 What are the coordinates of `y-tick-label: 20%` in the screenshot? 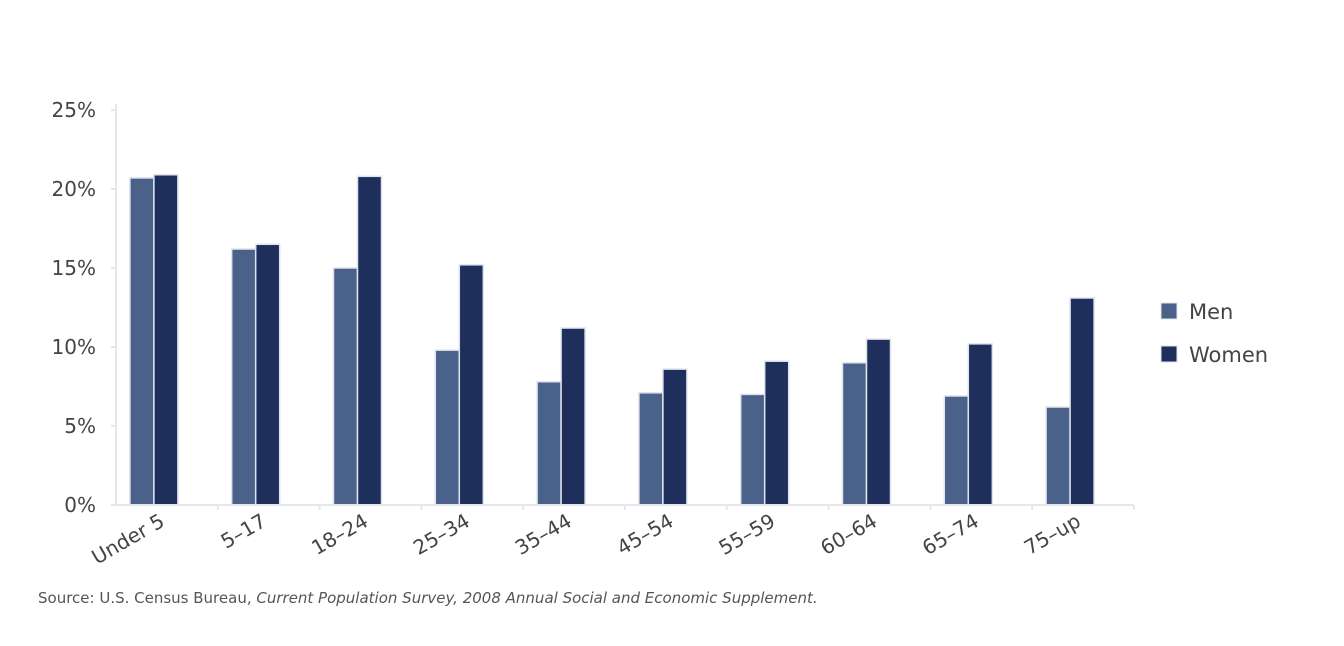 It's located at (74, 189).